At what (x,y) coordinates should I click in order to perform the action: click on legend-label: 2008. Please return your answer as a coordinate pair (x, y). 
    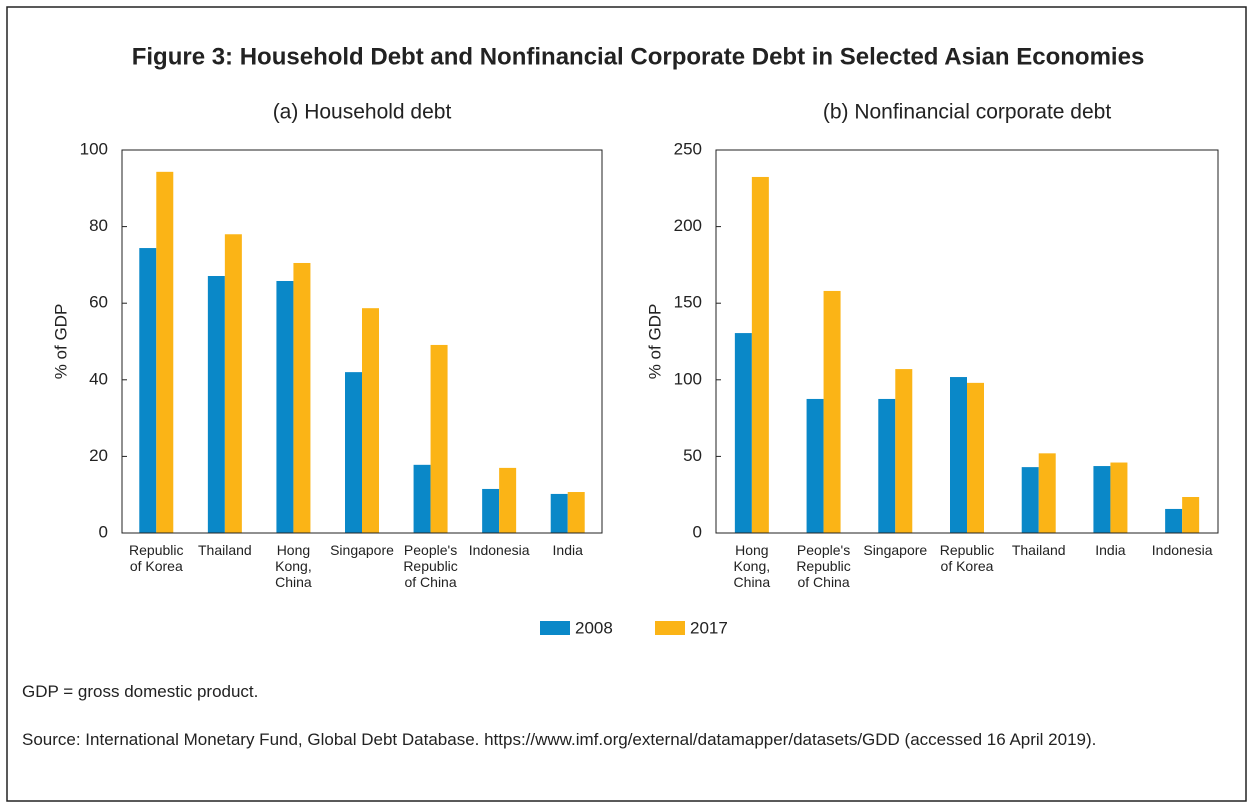
    Looking at the image, I should click on (594, 627).